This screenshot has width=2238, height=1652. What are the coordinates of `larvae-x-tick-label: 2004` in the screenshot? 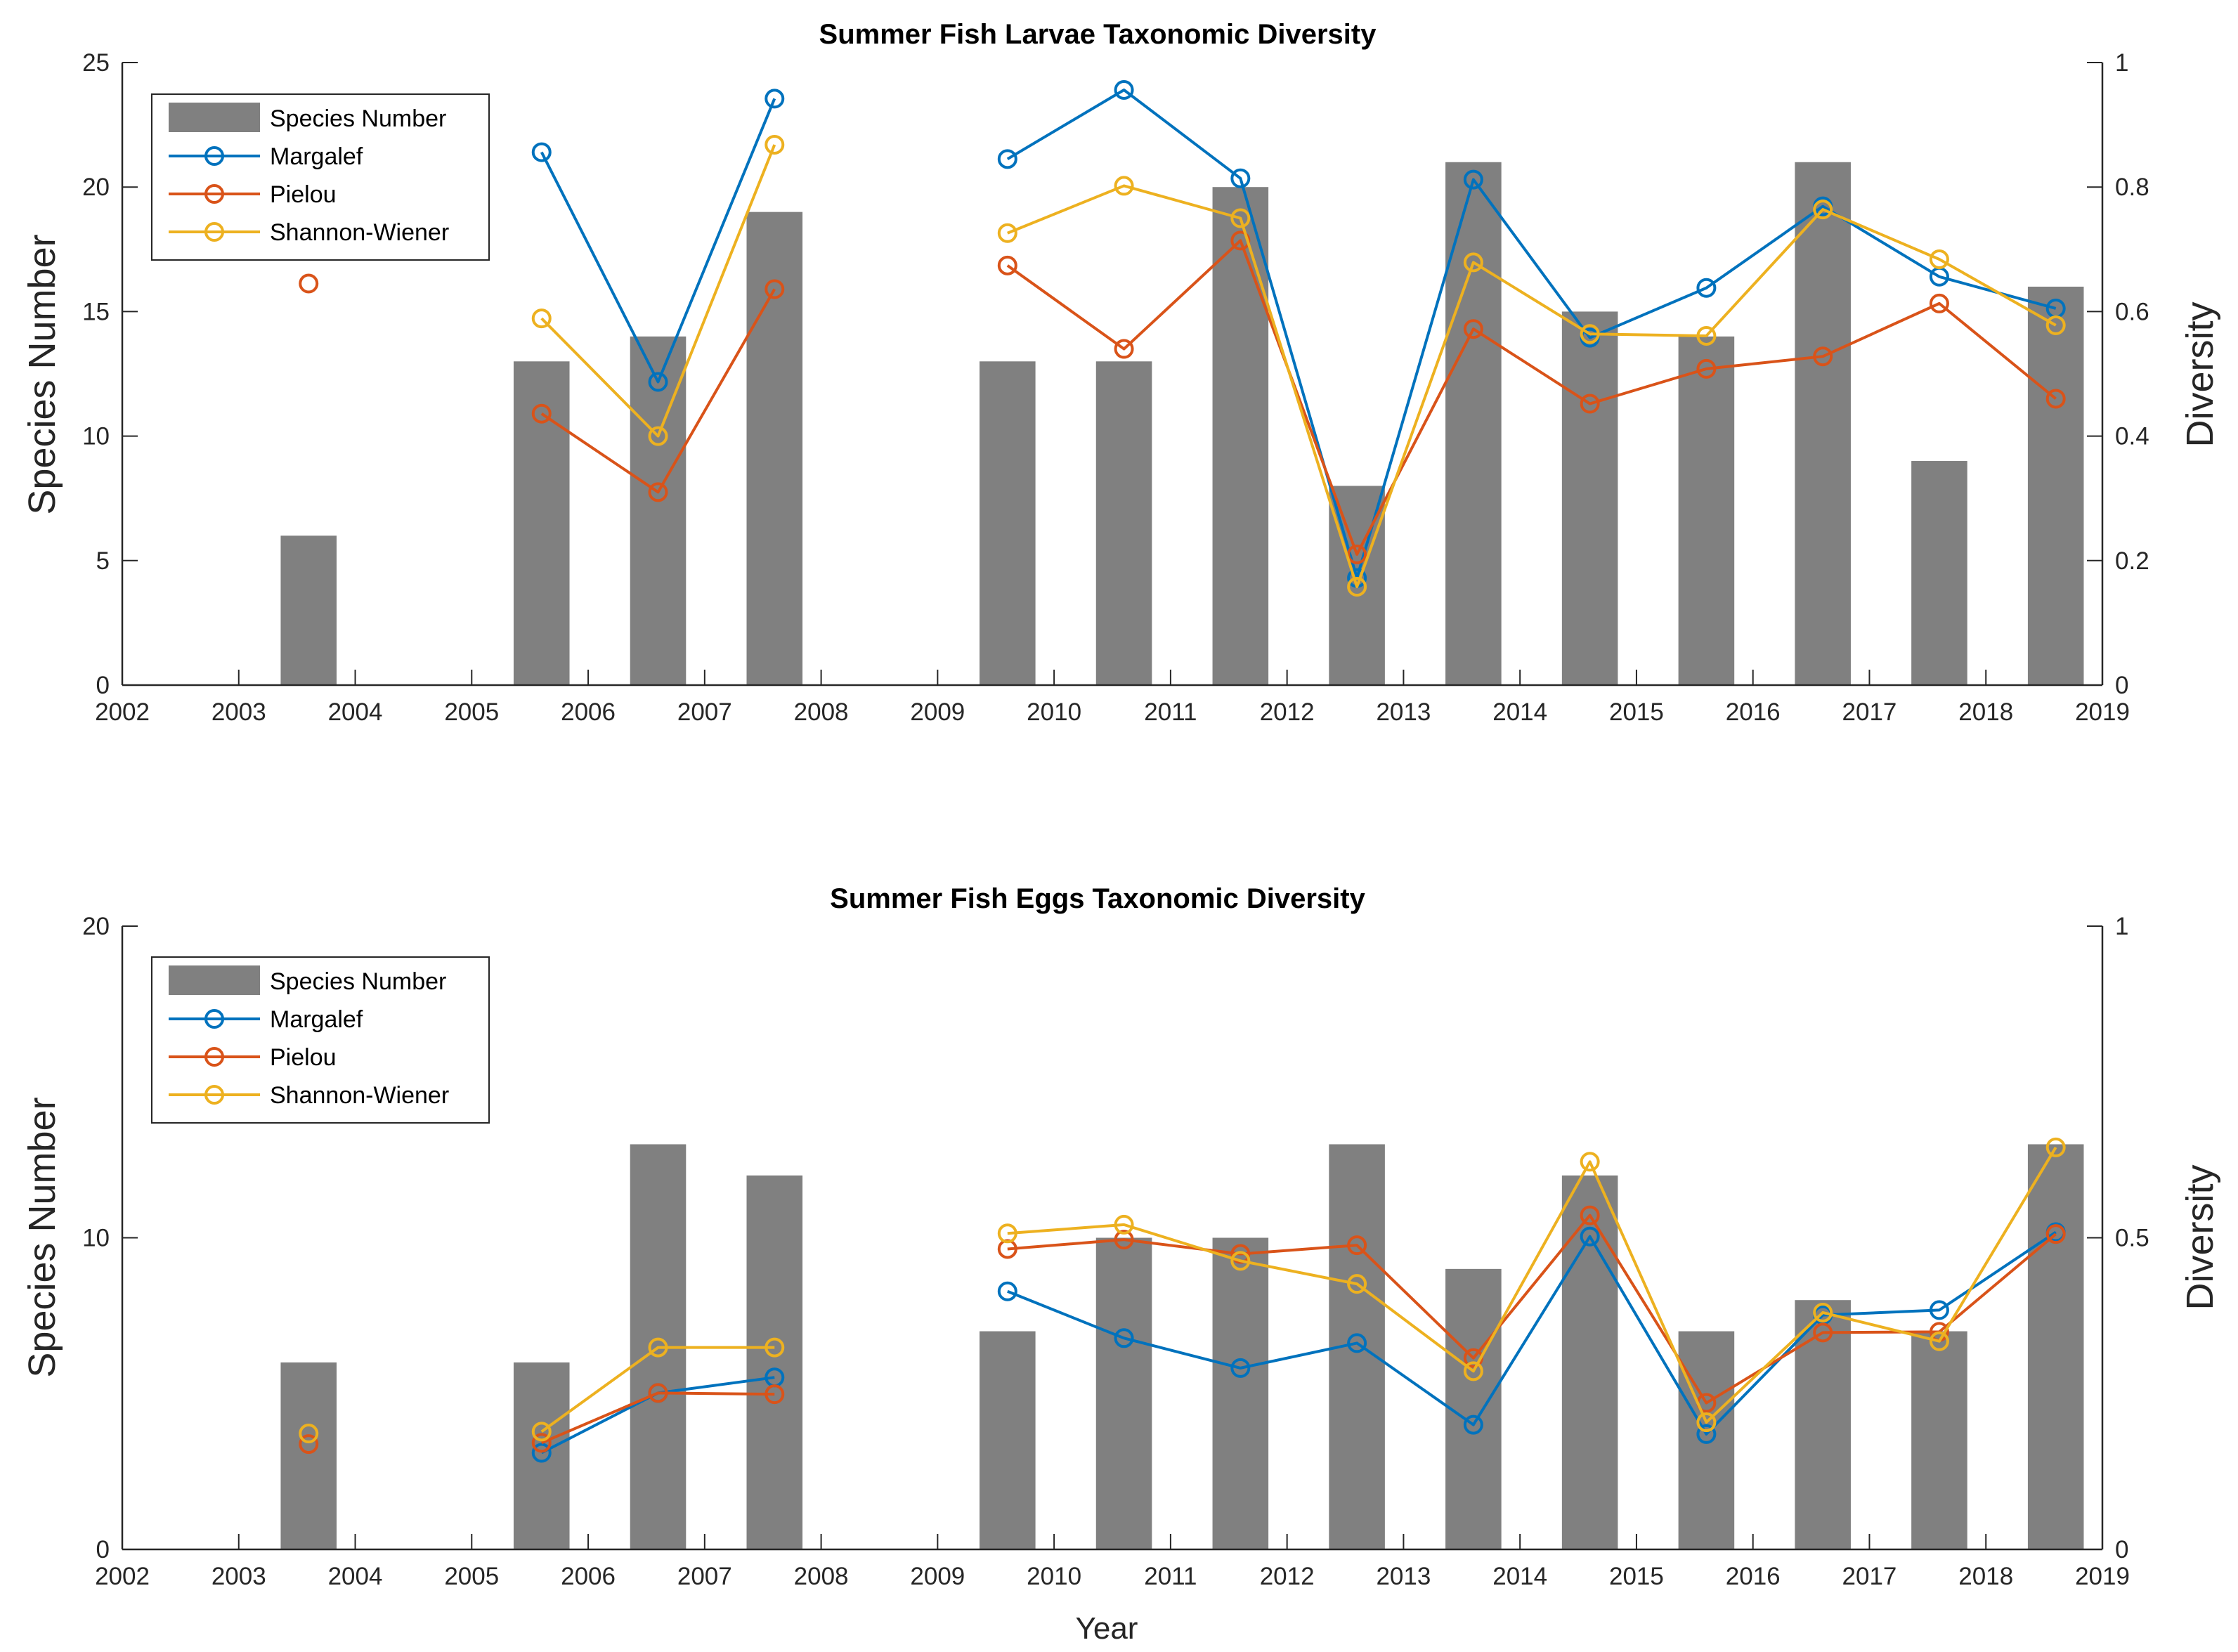 It's located at (355, 712).